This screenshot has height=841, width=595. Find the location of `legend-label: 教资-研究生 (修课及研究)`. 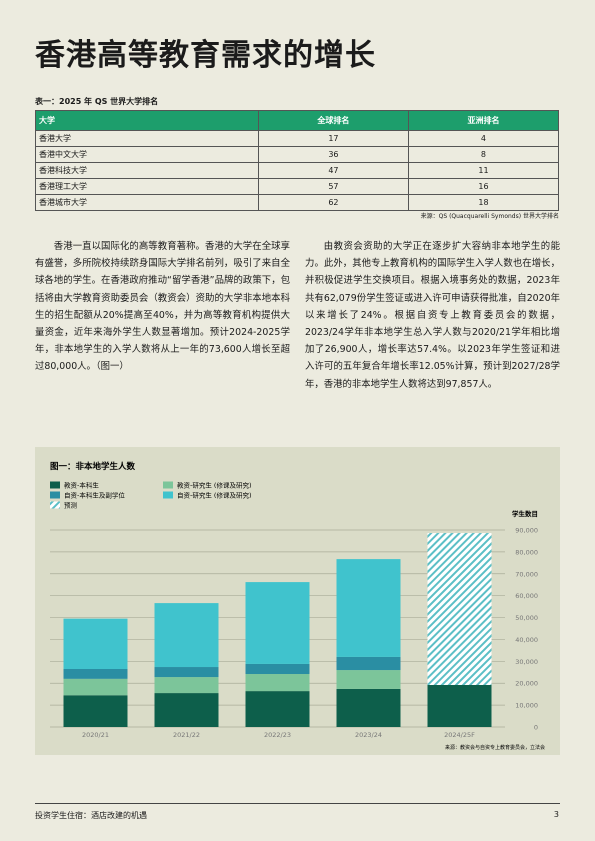

legend-label: 教资-研究生 (修课及研究) is located at coordinates (214, 485).